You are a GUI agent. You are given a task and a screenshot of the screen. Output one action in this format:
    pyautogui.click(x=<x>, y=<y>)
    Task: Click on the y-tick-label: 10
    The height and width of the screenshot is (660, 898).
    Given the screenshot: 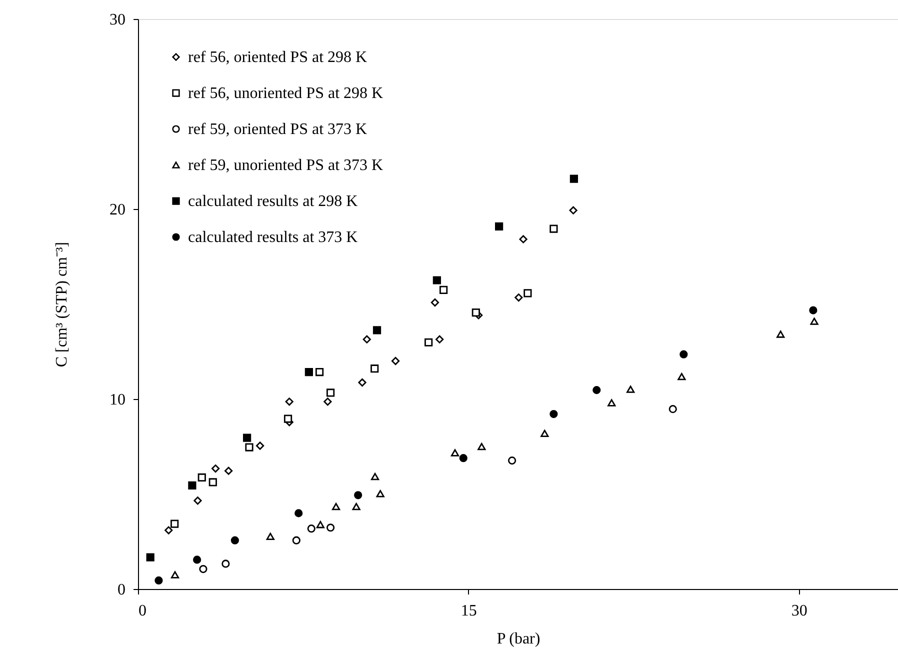 What is the action you would take?
    pyautogui.click(x=118, y=400)
    